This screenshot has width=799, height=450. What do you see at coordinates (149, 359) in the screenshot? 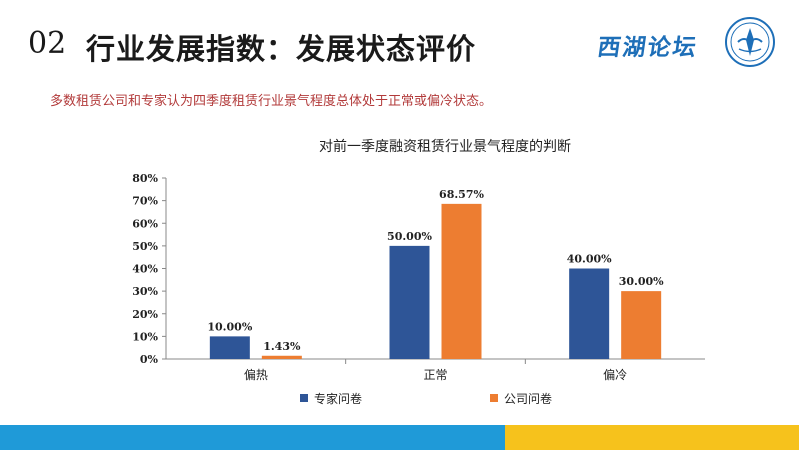
I see `y-tick-label: 0%` at bounding box center [149, 359].